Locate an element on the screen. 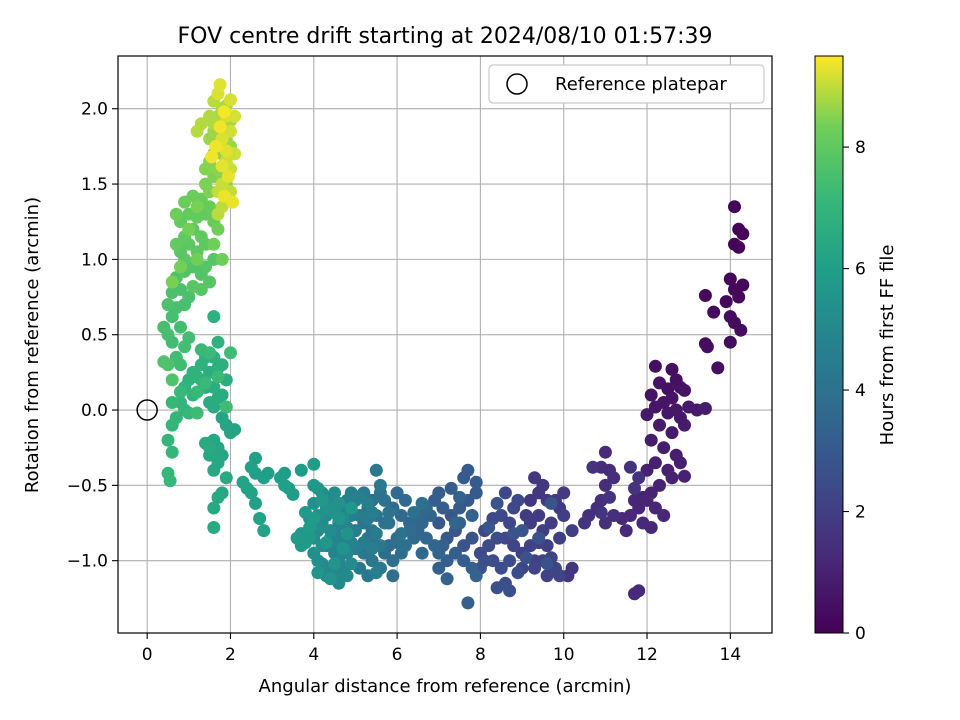 The height and width of the screenshot is (720, 960). colorbar-tick-label: 4 is located at coordinates (860, 391).